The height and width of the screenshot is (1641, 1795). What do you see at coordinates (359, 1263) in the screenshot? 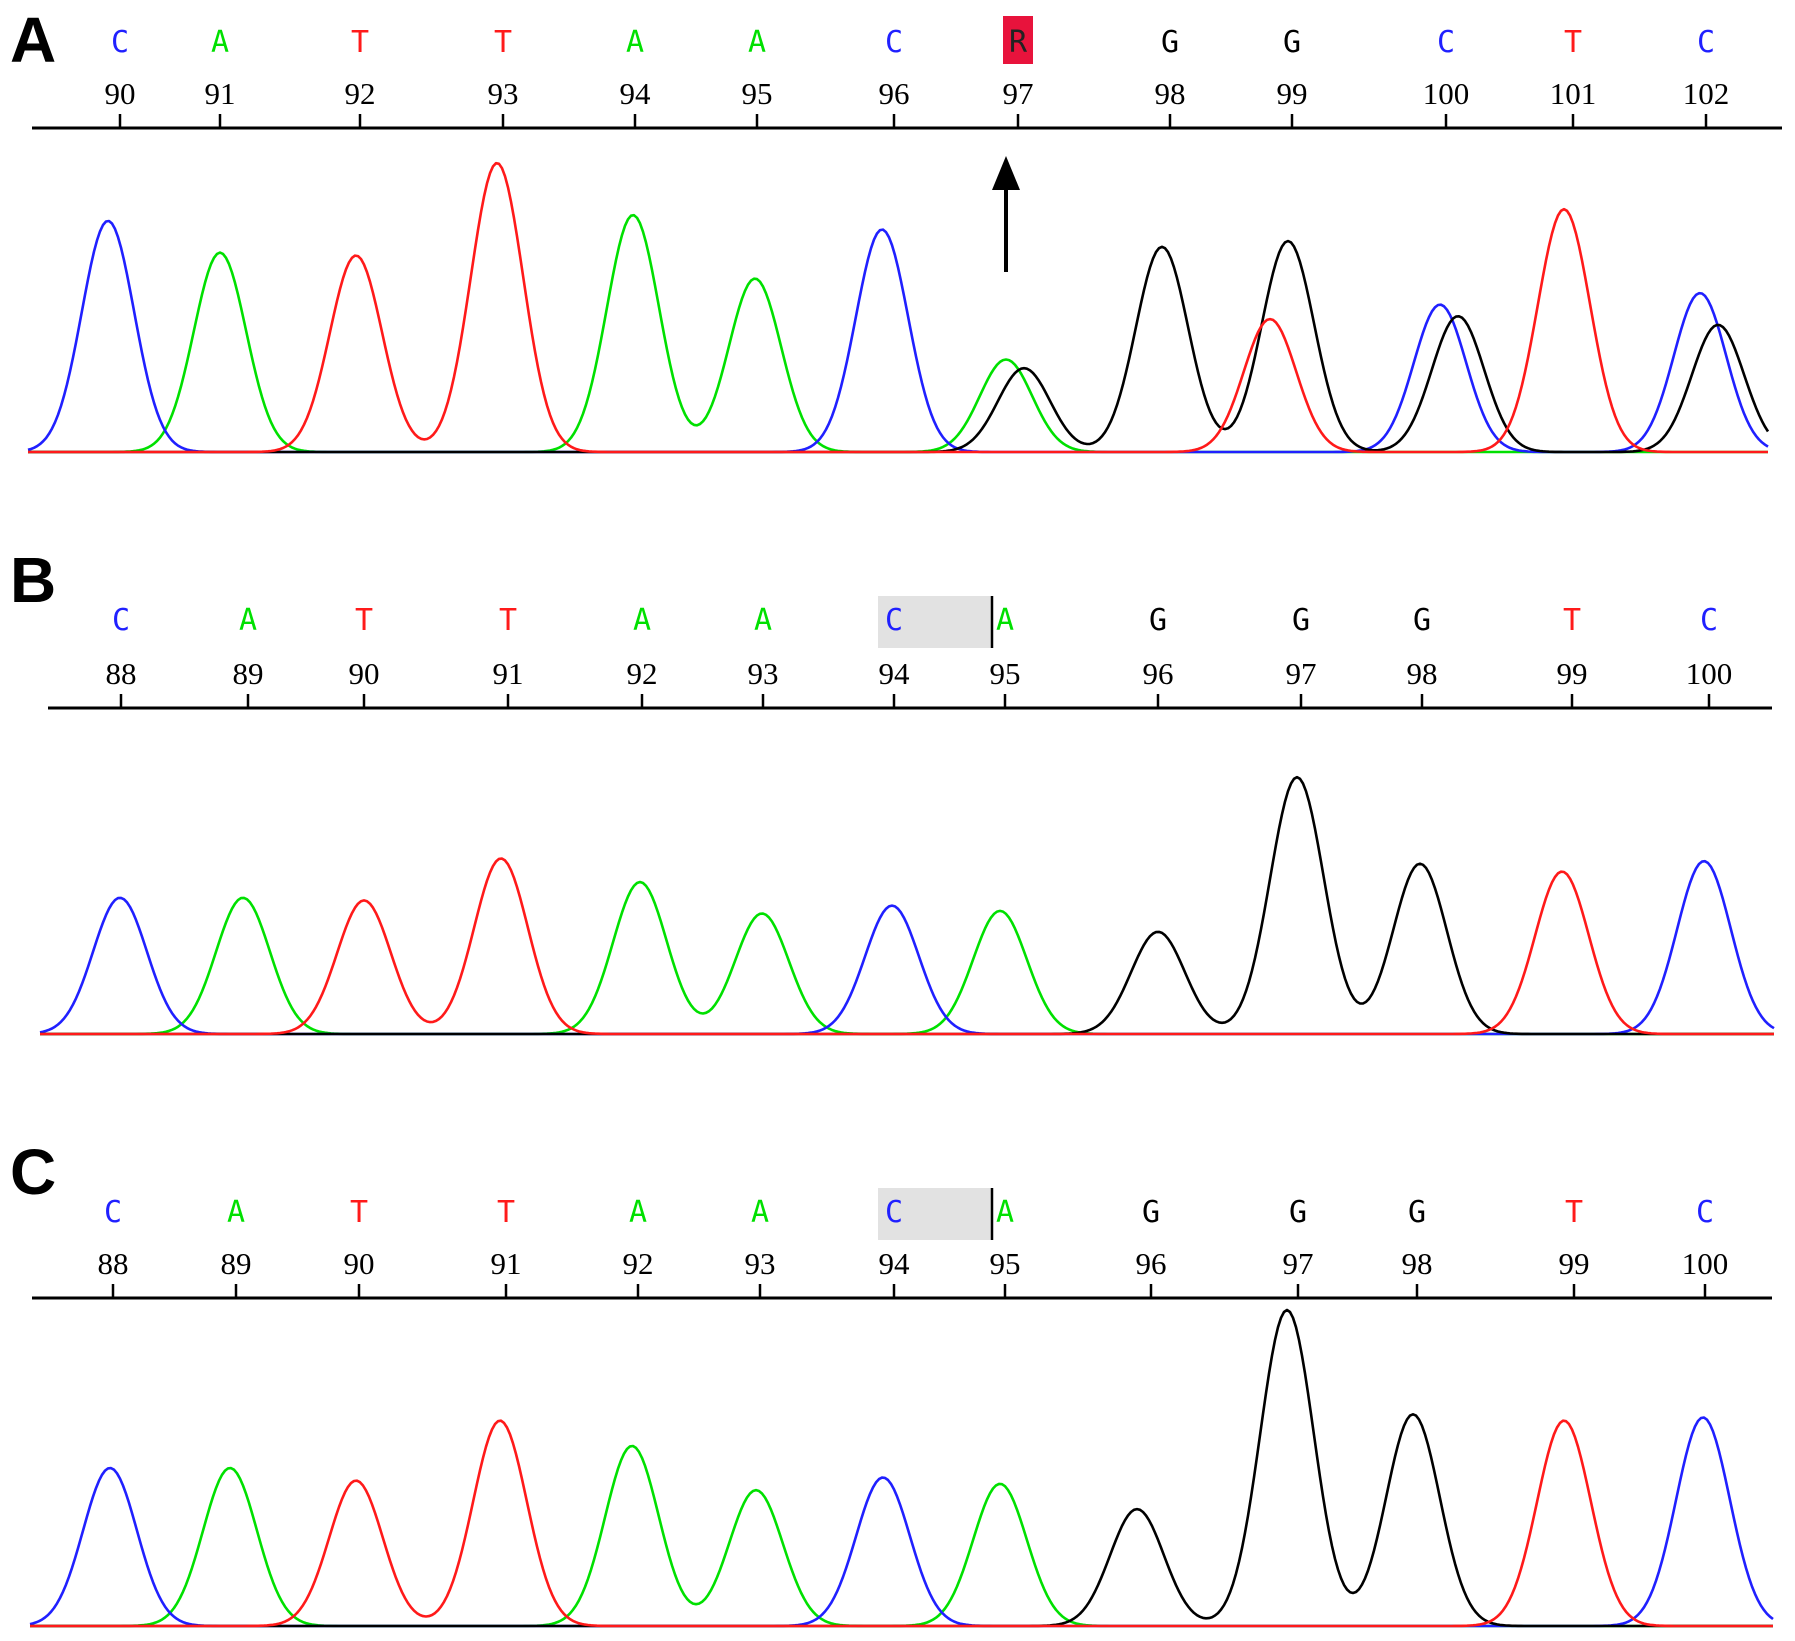
I see `position-label-c: 90` at bounding box center [359, 1263].